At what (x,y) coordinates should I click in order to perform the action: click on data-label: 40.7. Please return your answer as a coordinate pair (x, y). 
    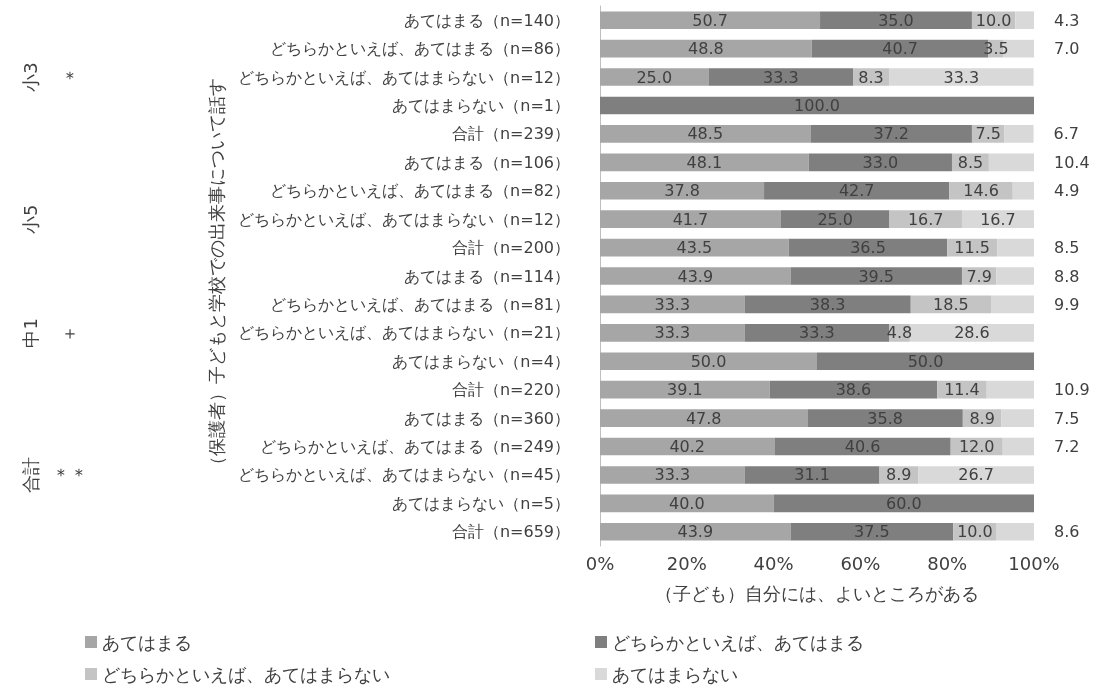
    Looking at the image, I should click on (900, 49).